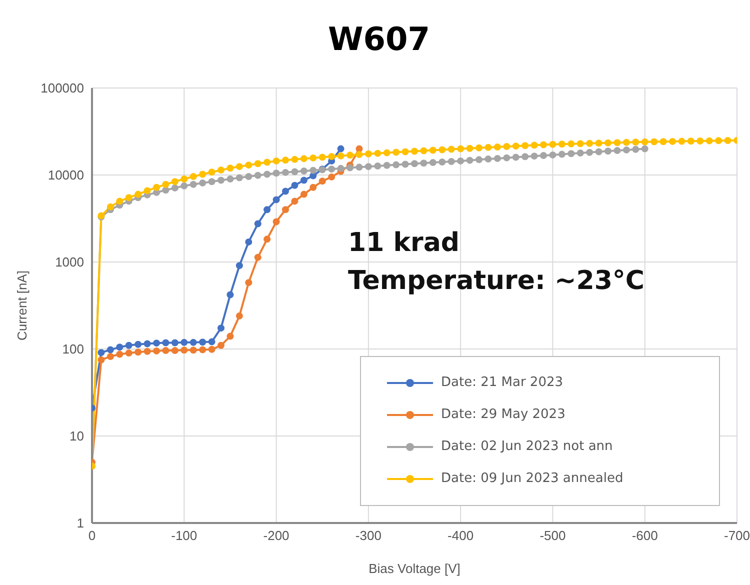 The height and width of the screenshot is (585, 750). What do you see at coordinates (532, 479) in the screenshot?
I see `legend-label: Date: 09 Jun 2023 annealed` at bounding box center [532, 479].